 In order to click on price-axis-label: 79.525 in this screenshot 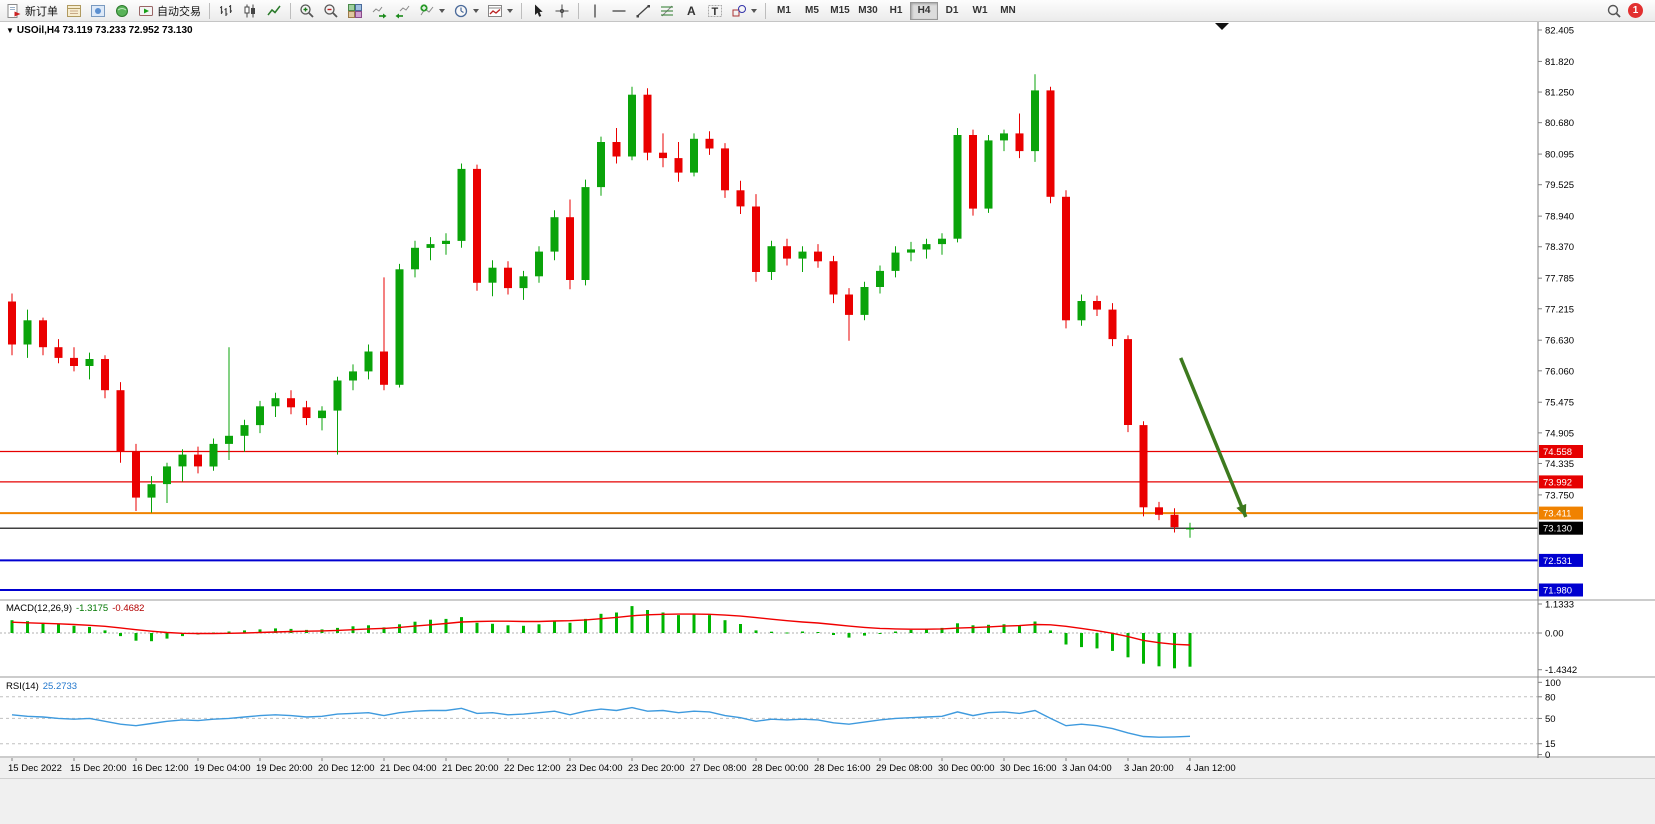, I will do `click(1559, 185)`.